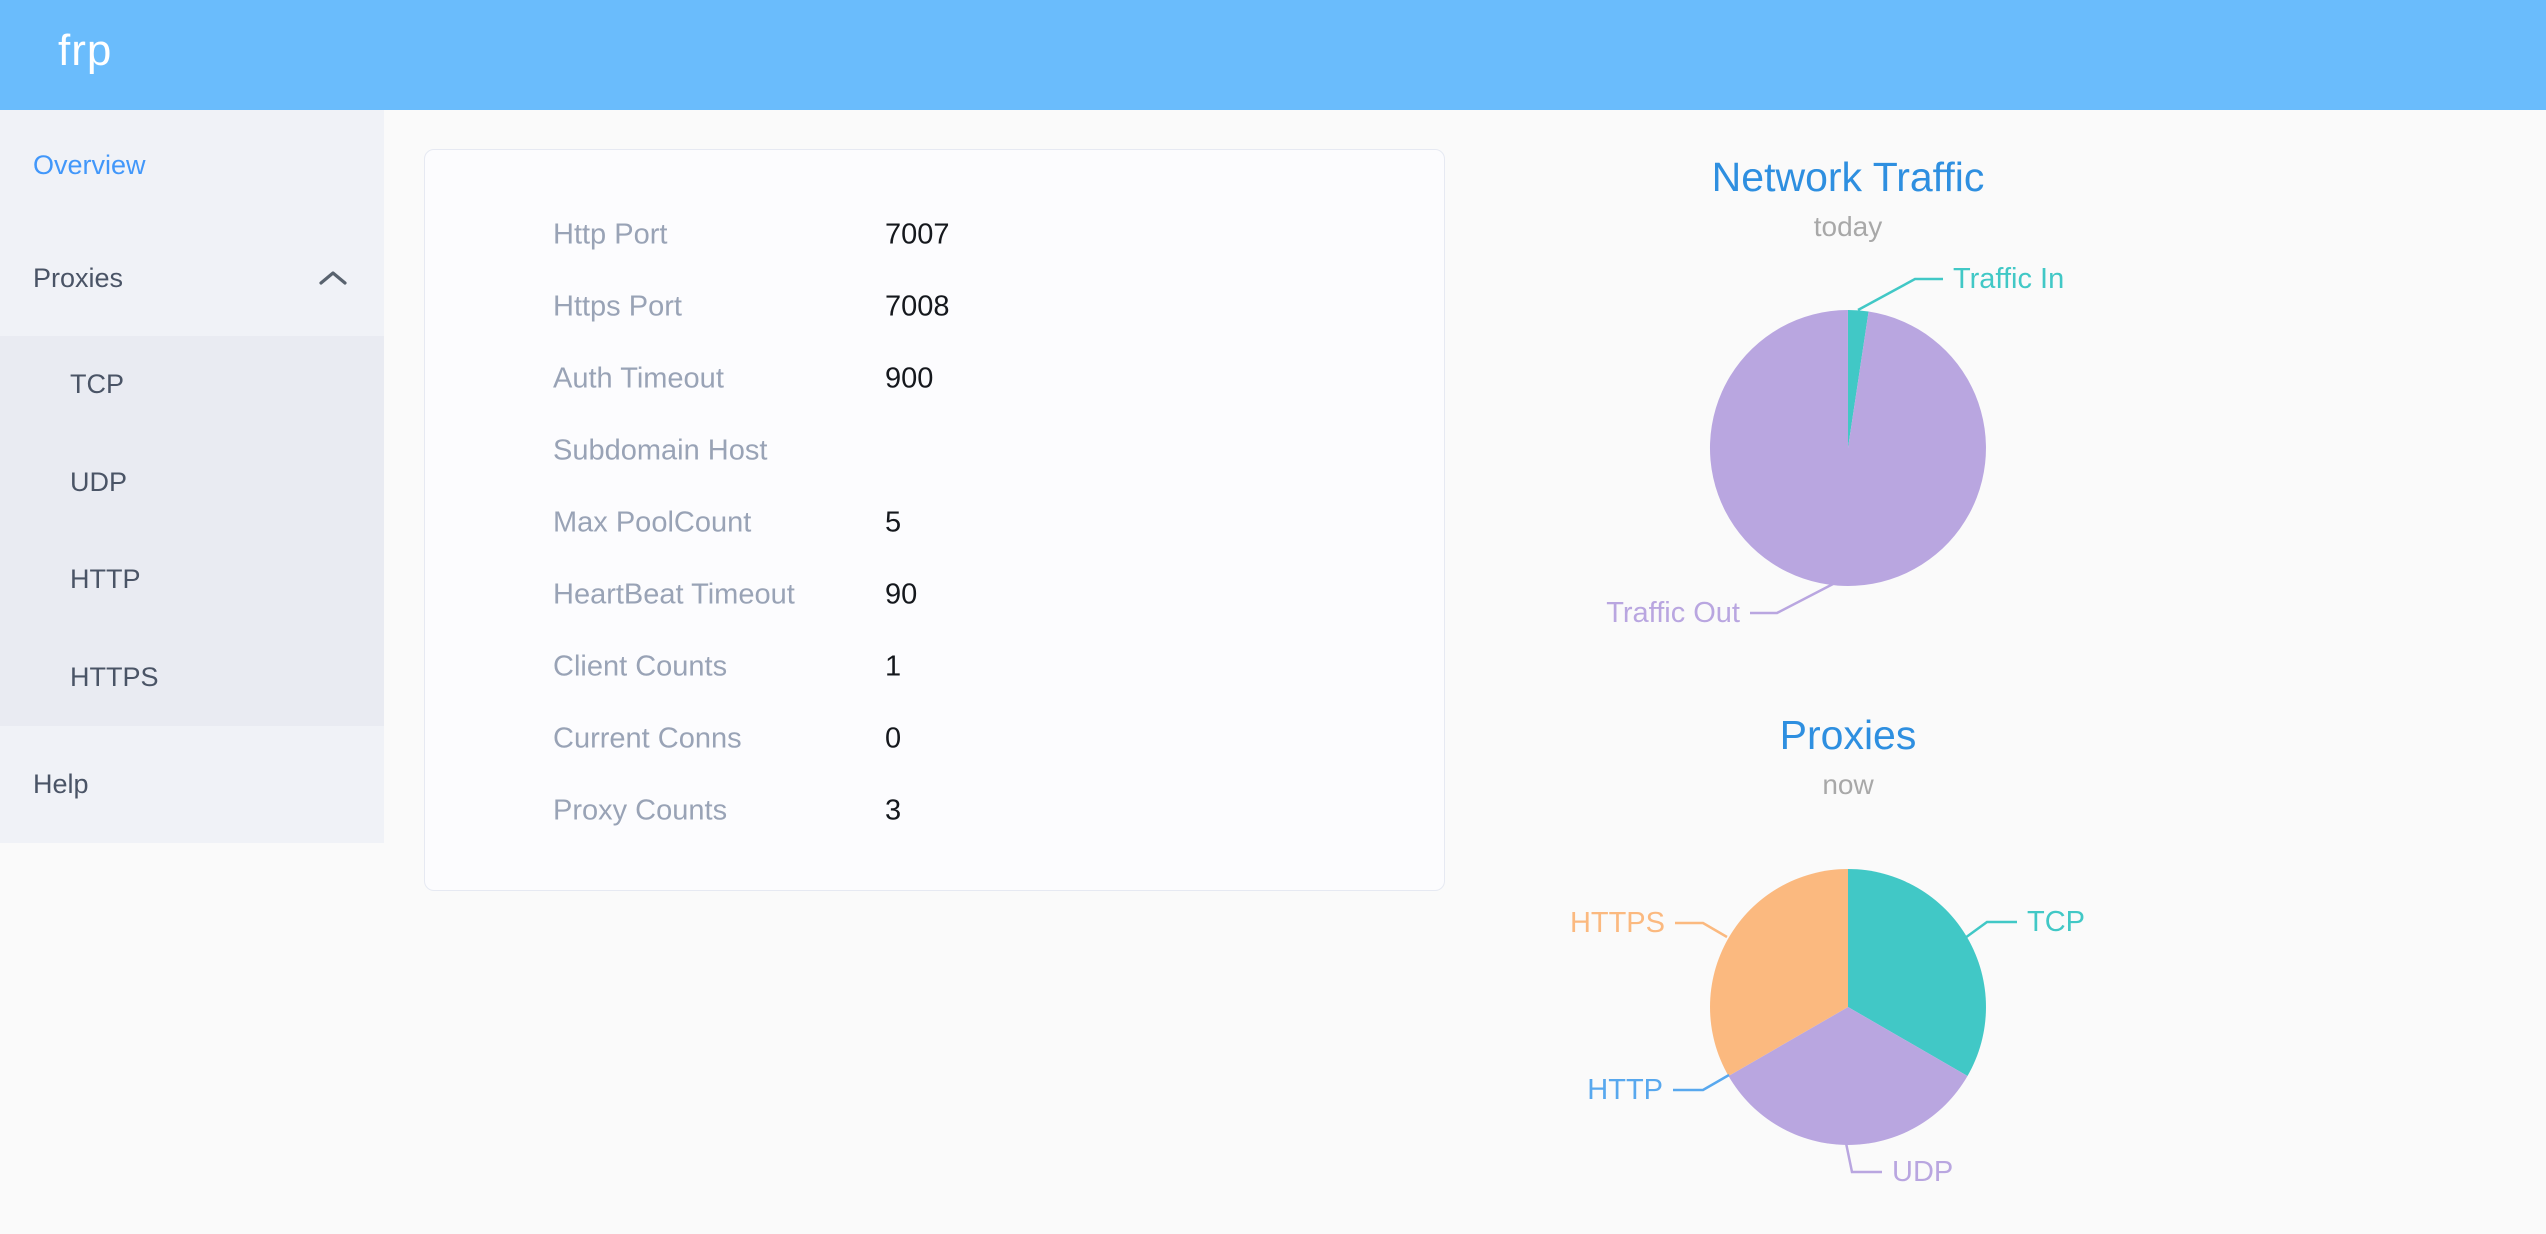 The height and width of the screenshot is (1234, 2546). I want to click on udp-leader-line, so click(1863, 1158).